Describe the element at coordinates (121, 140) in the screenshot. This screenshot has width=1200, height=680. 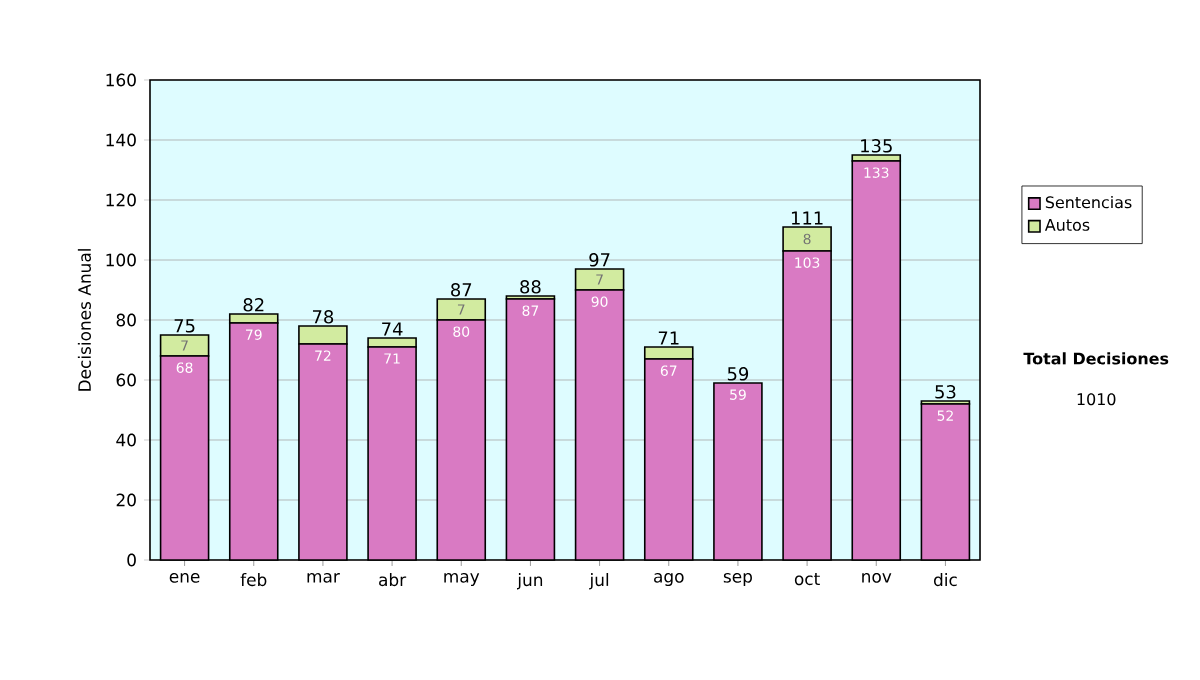
I see `y-tick-label: 140` at that location.